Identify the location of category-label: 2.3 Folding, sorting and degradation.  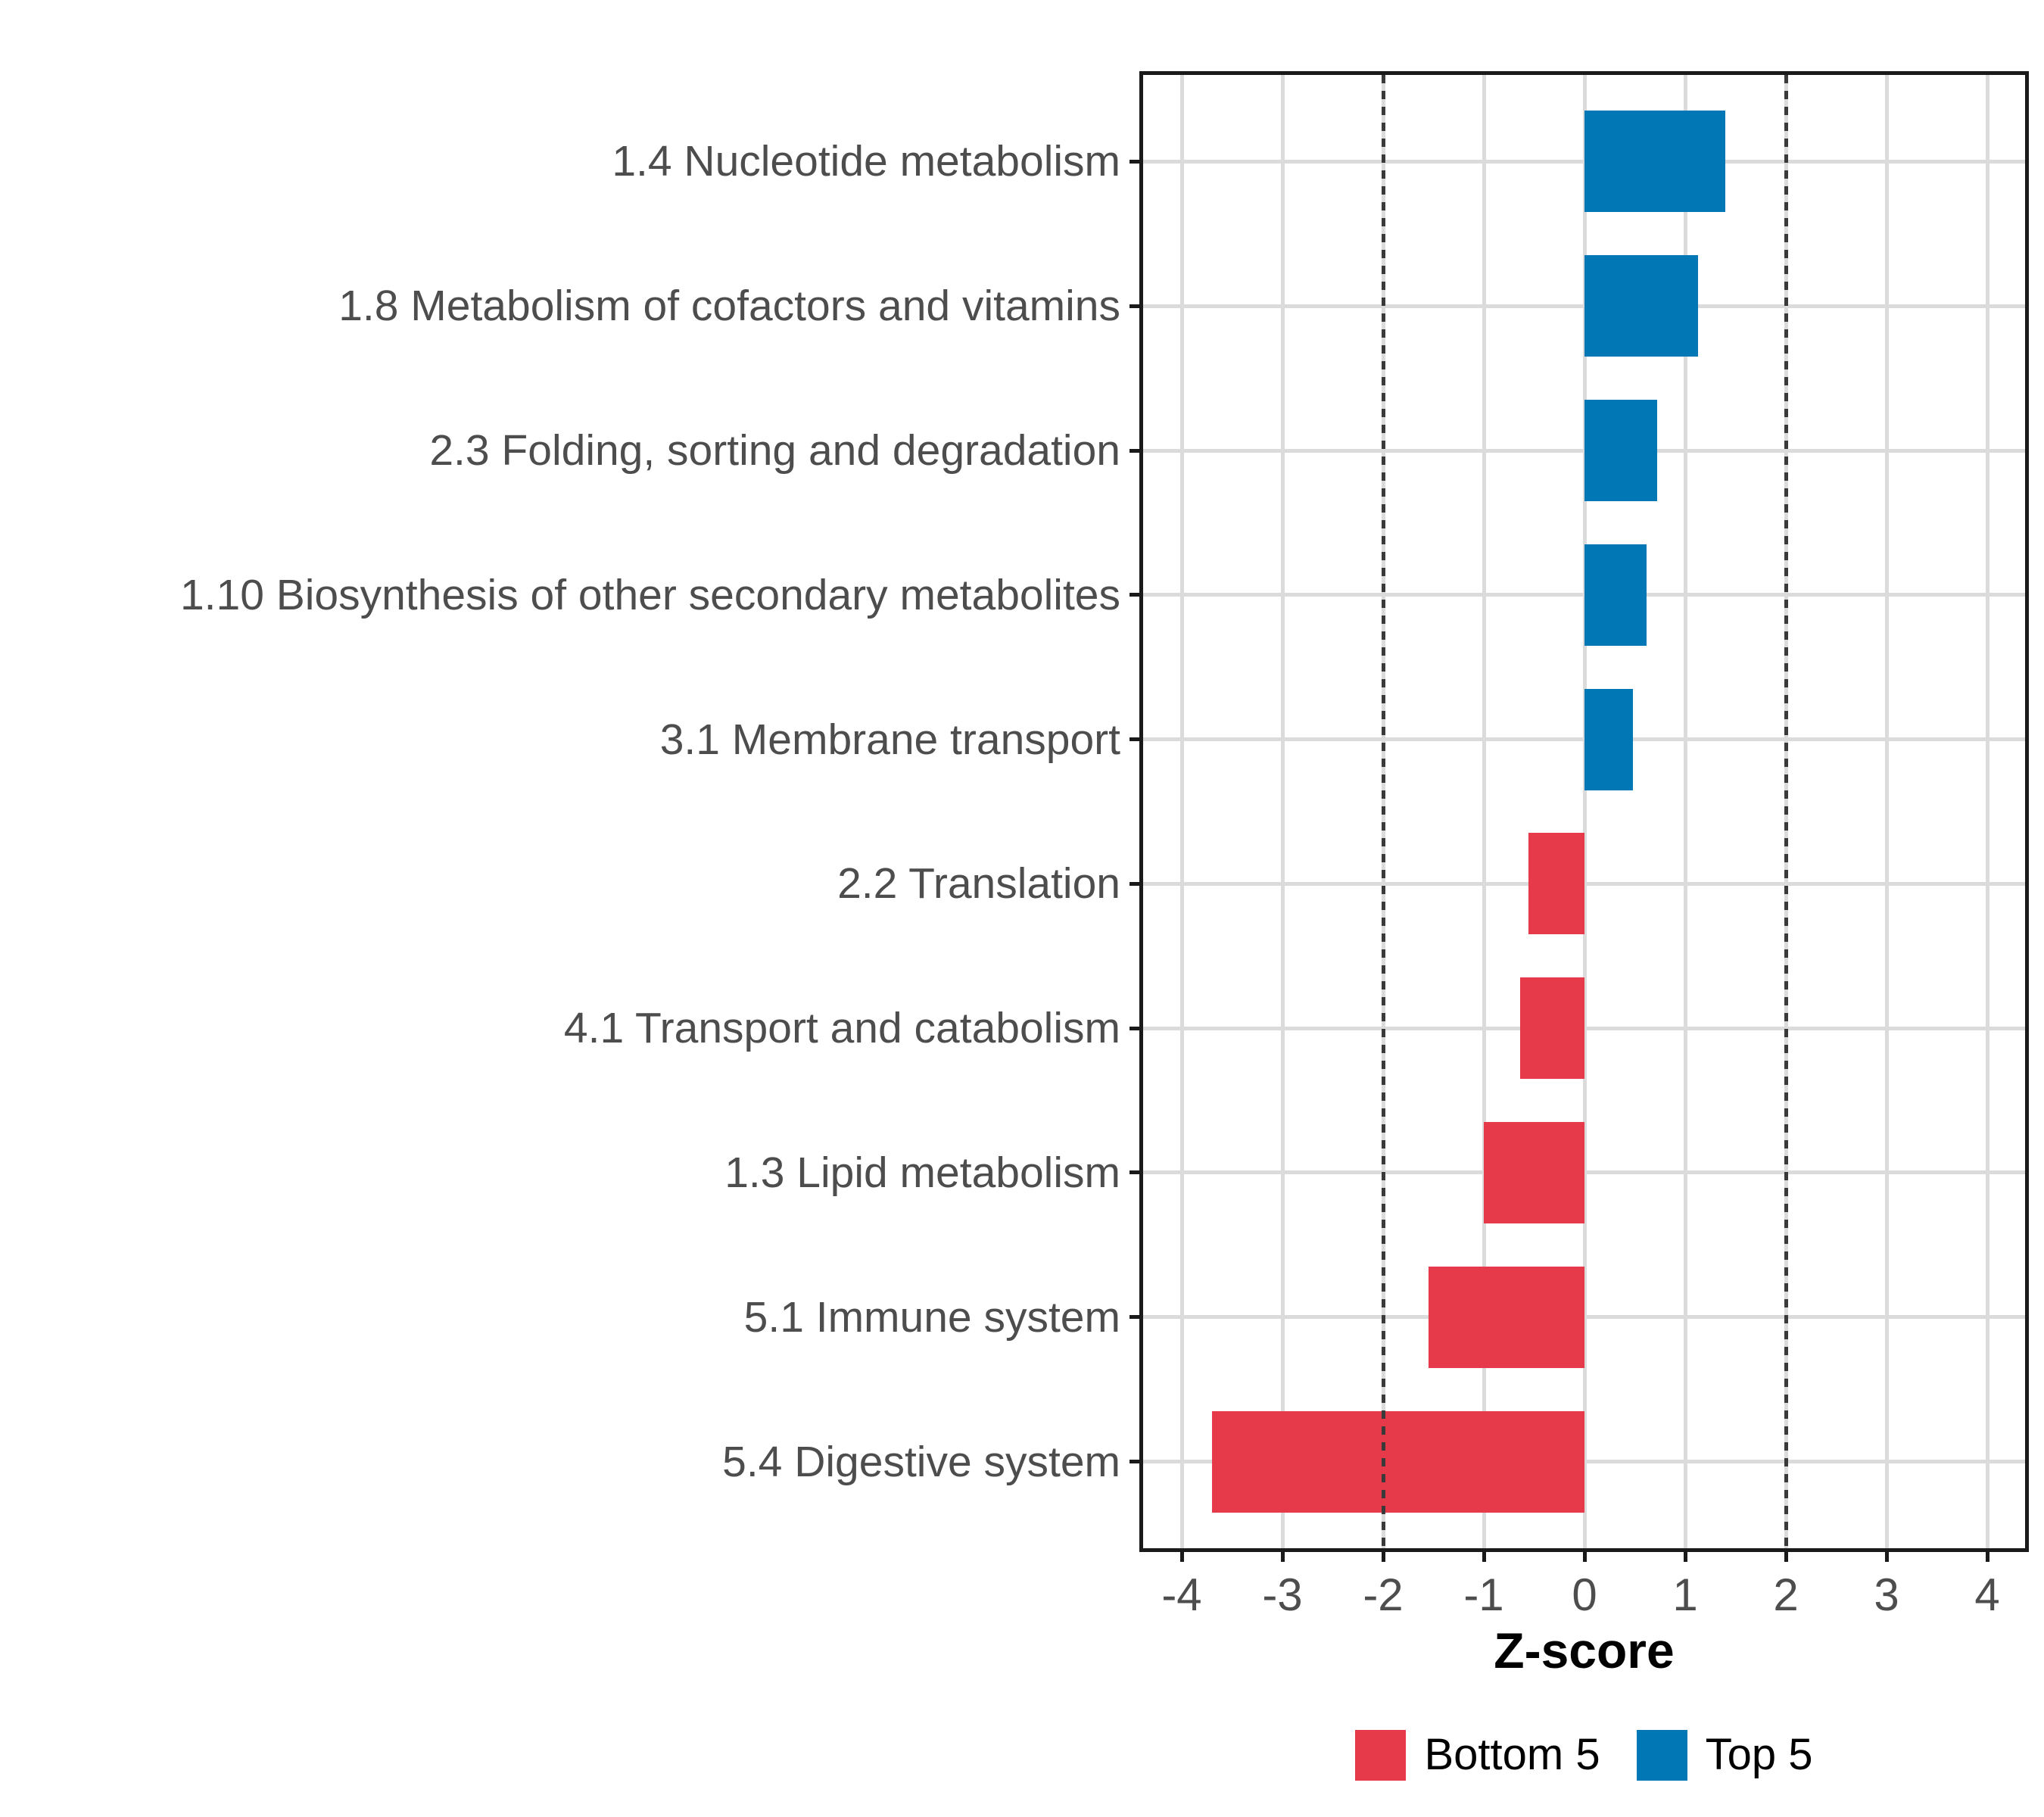
(775, 450).